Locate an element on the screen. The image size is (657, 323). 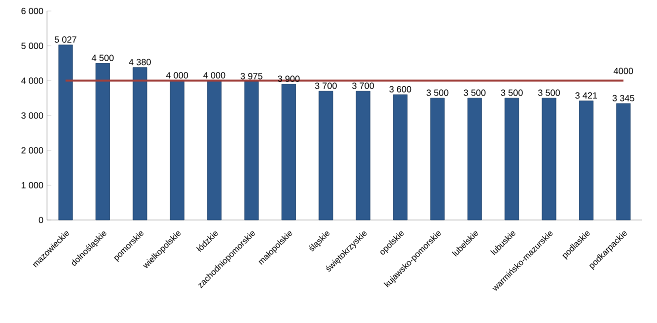
data-label: 3 975 is located at coordinates (251, 76).